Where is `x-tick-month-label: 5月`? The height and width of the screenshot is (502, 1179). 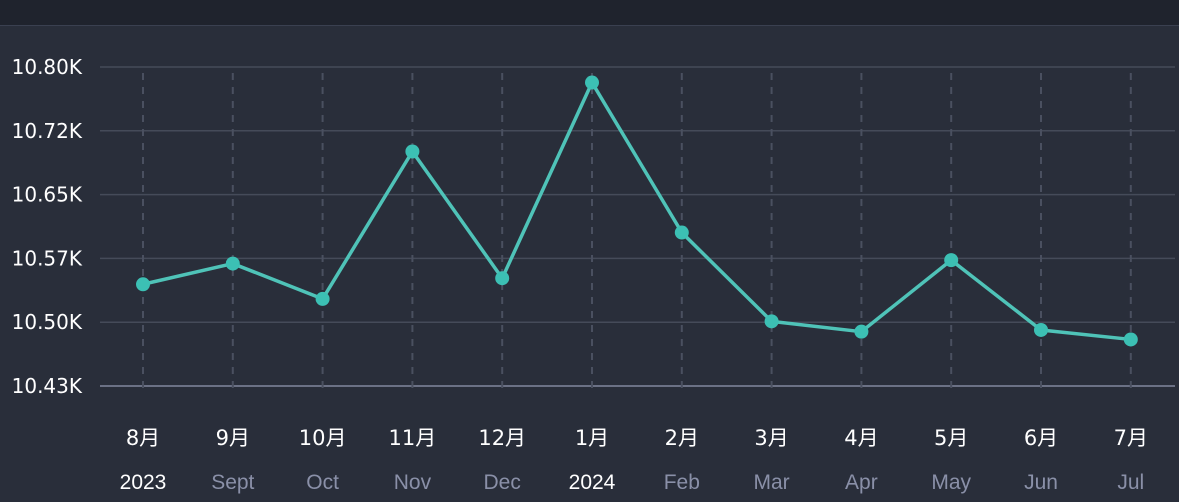
x-tick-month-label: 5月 is located at coordinates (951, 438).